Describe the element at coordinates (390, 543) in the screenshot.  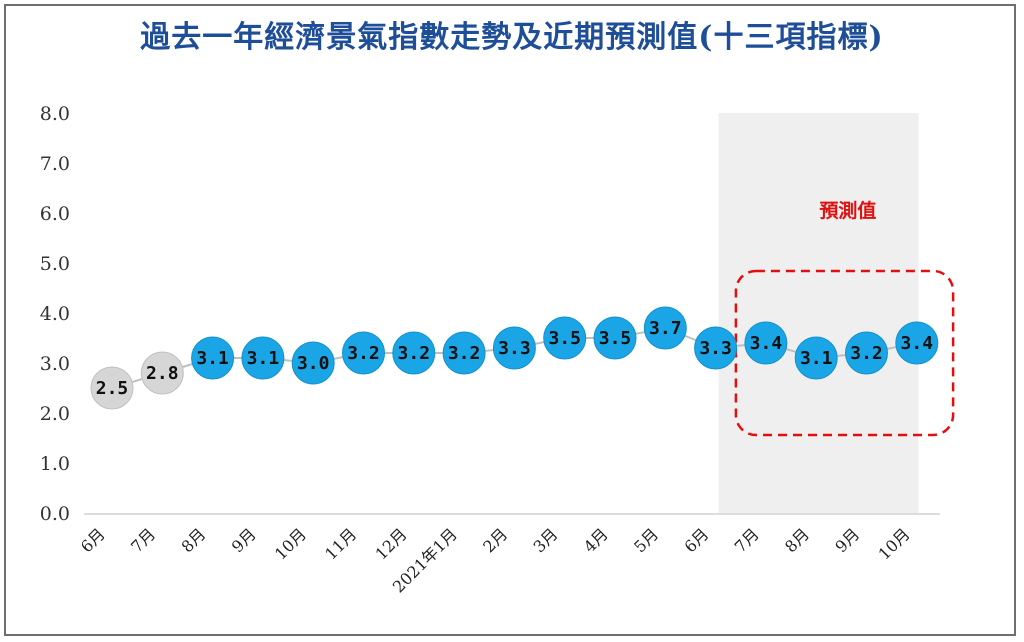
I see `x-tick-label: 12月` at that location.